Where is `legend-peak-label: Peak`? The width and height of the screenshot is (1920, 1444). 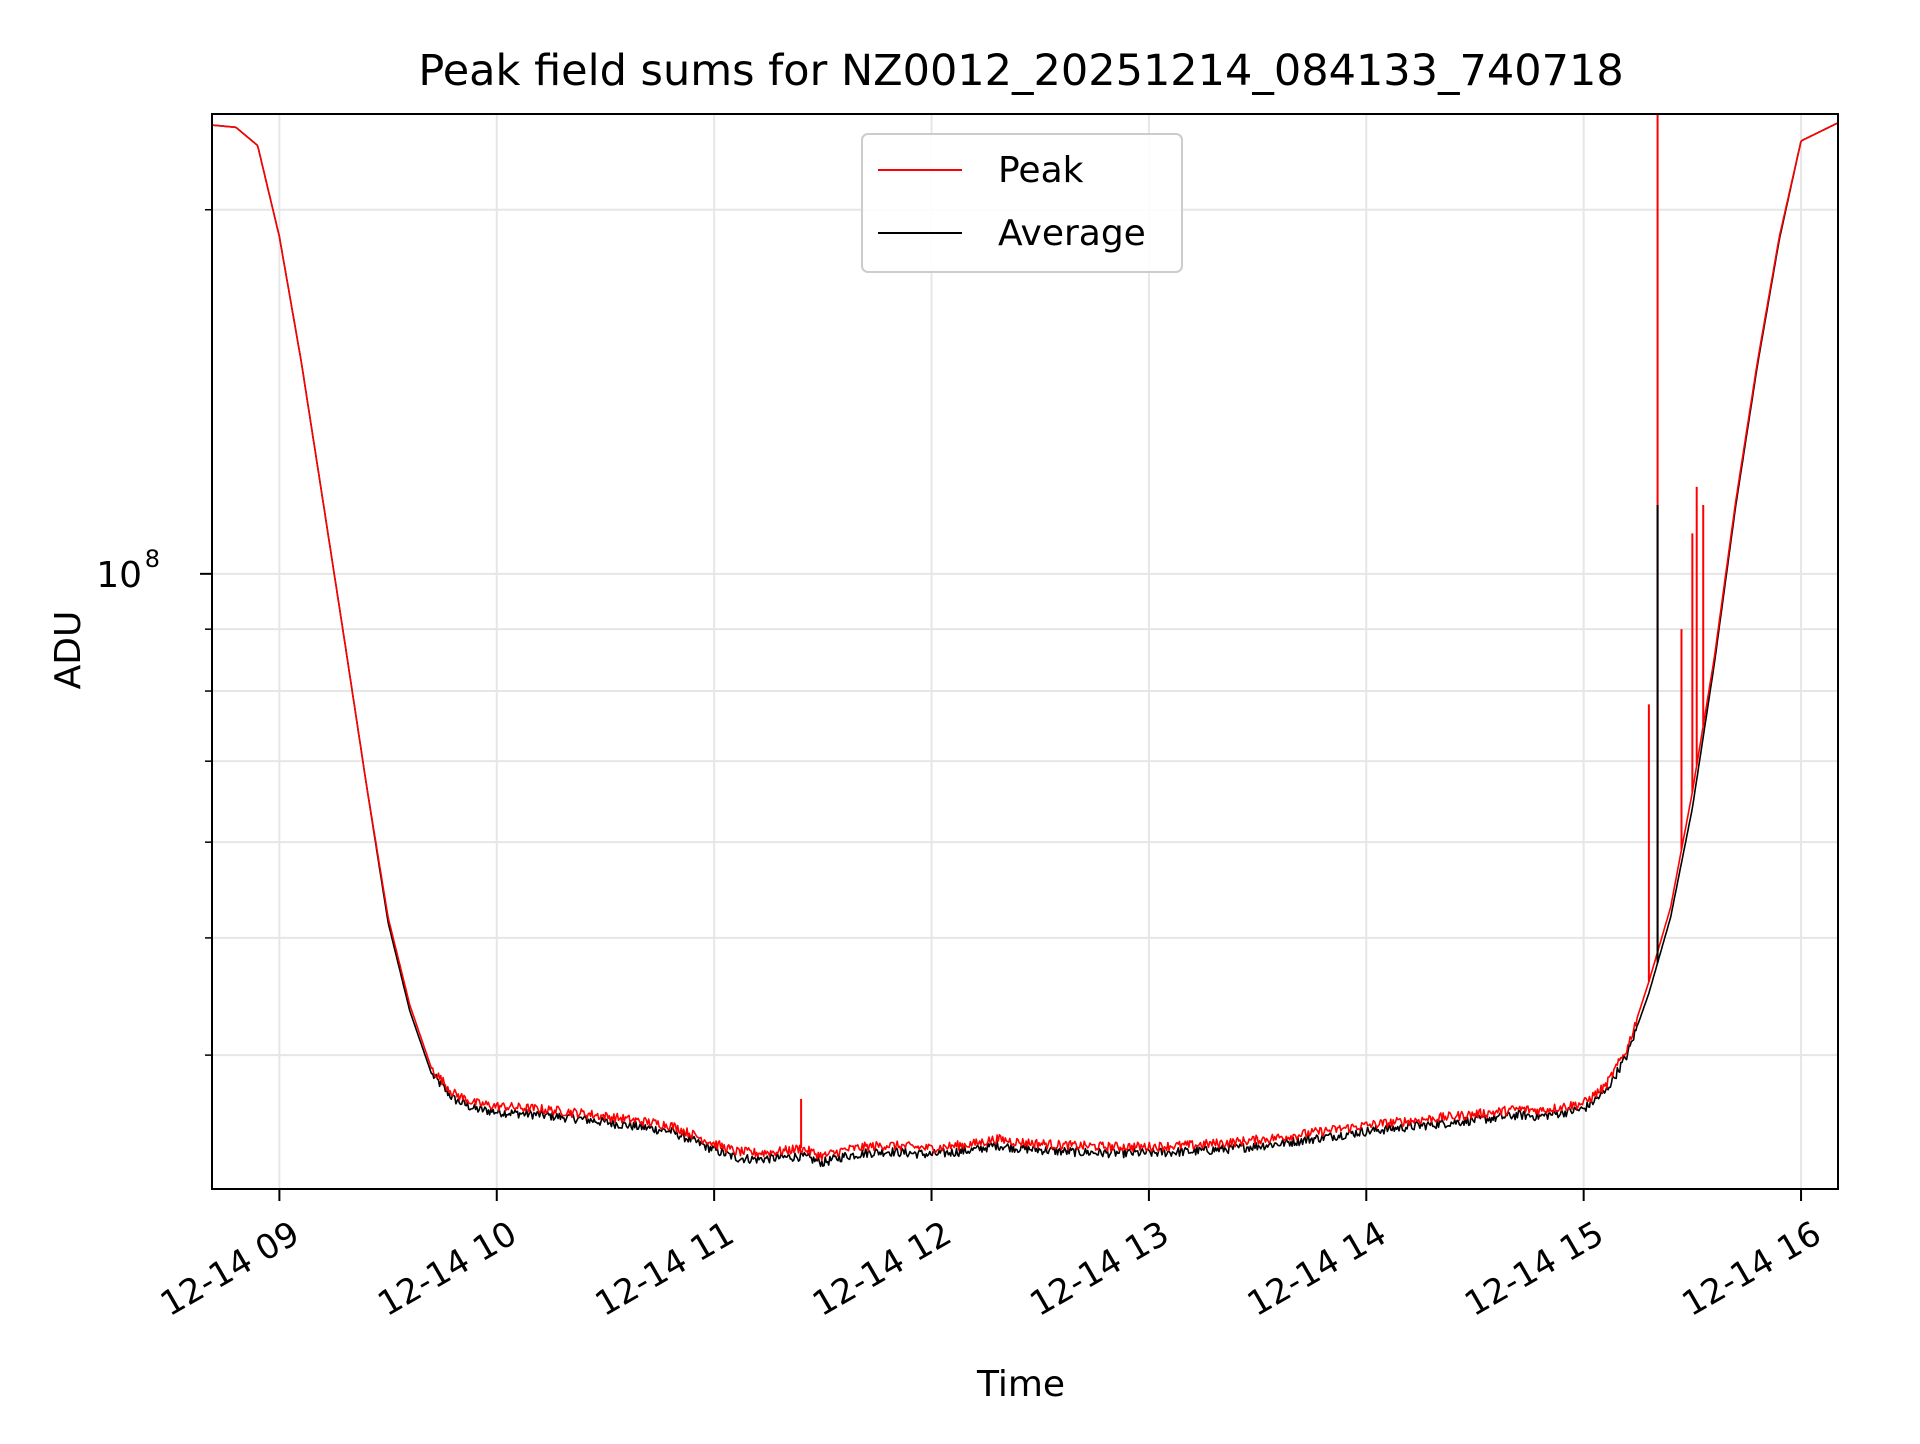 legend-peak-label: Peak is located at coordinates (1041, 170).